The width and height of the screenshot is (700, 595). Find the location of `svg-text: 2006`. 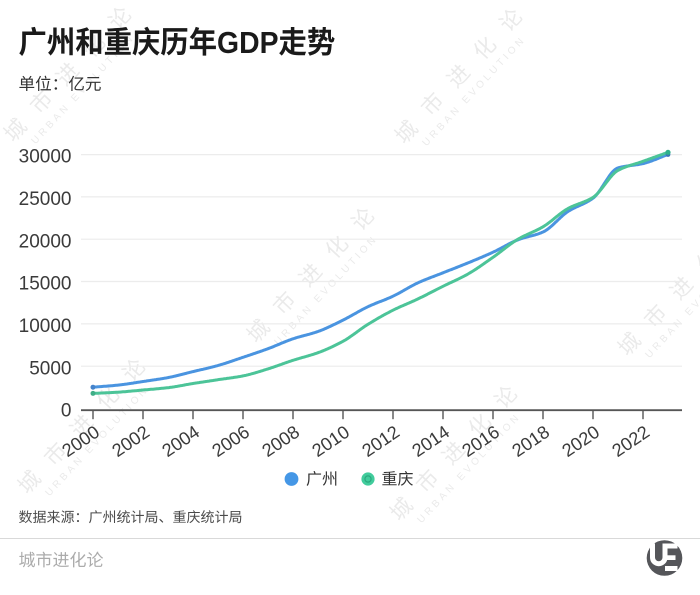

svg-text: 2006 is located at coordinates (230, 441).